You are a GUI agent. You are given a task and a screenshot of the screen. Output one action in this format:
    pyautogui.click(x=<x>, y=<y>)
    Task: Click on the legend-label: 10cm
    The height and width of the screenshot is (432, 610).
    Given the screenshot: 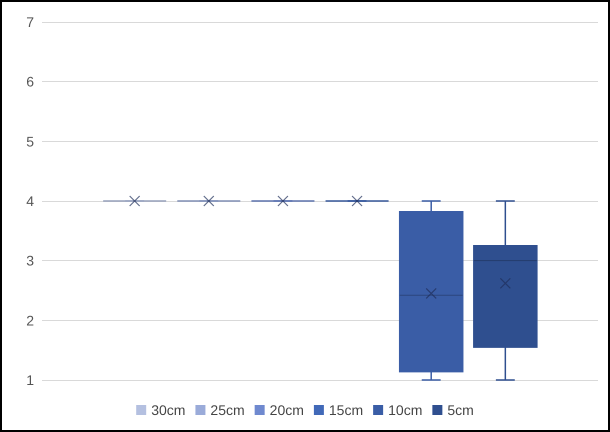 What is the action you would take?
    pyautogui.click(x=405, y=410)
    